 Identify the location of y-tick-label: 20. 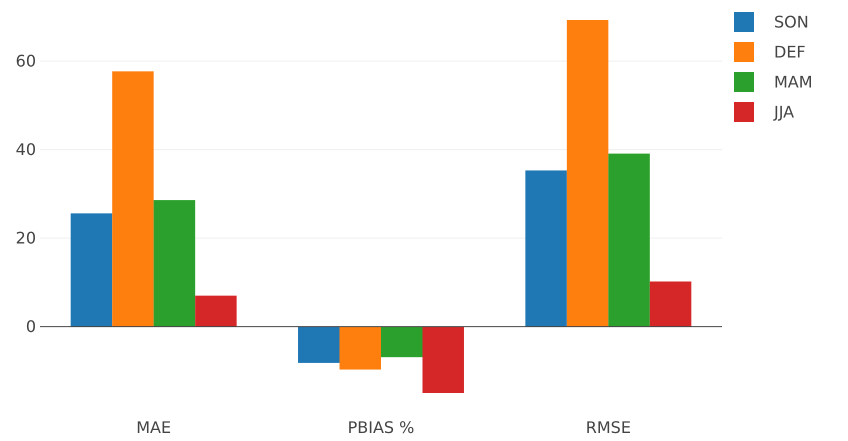
(26, 238).